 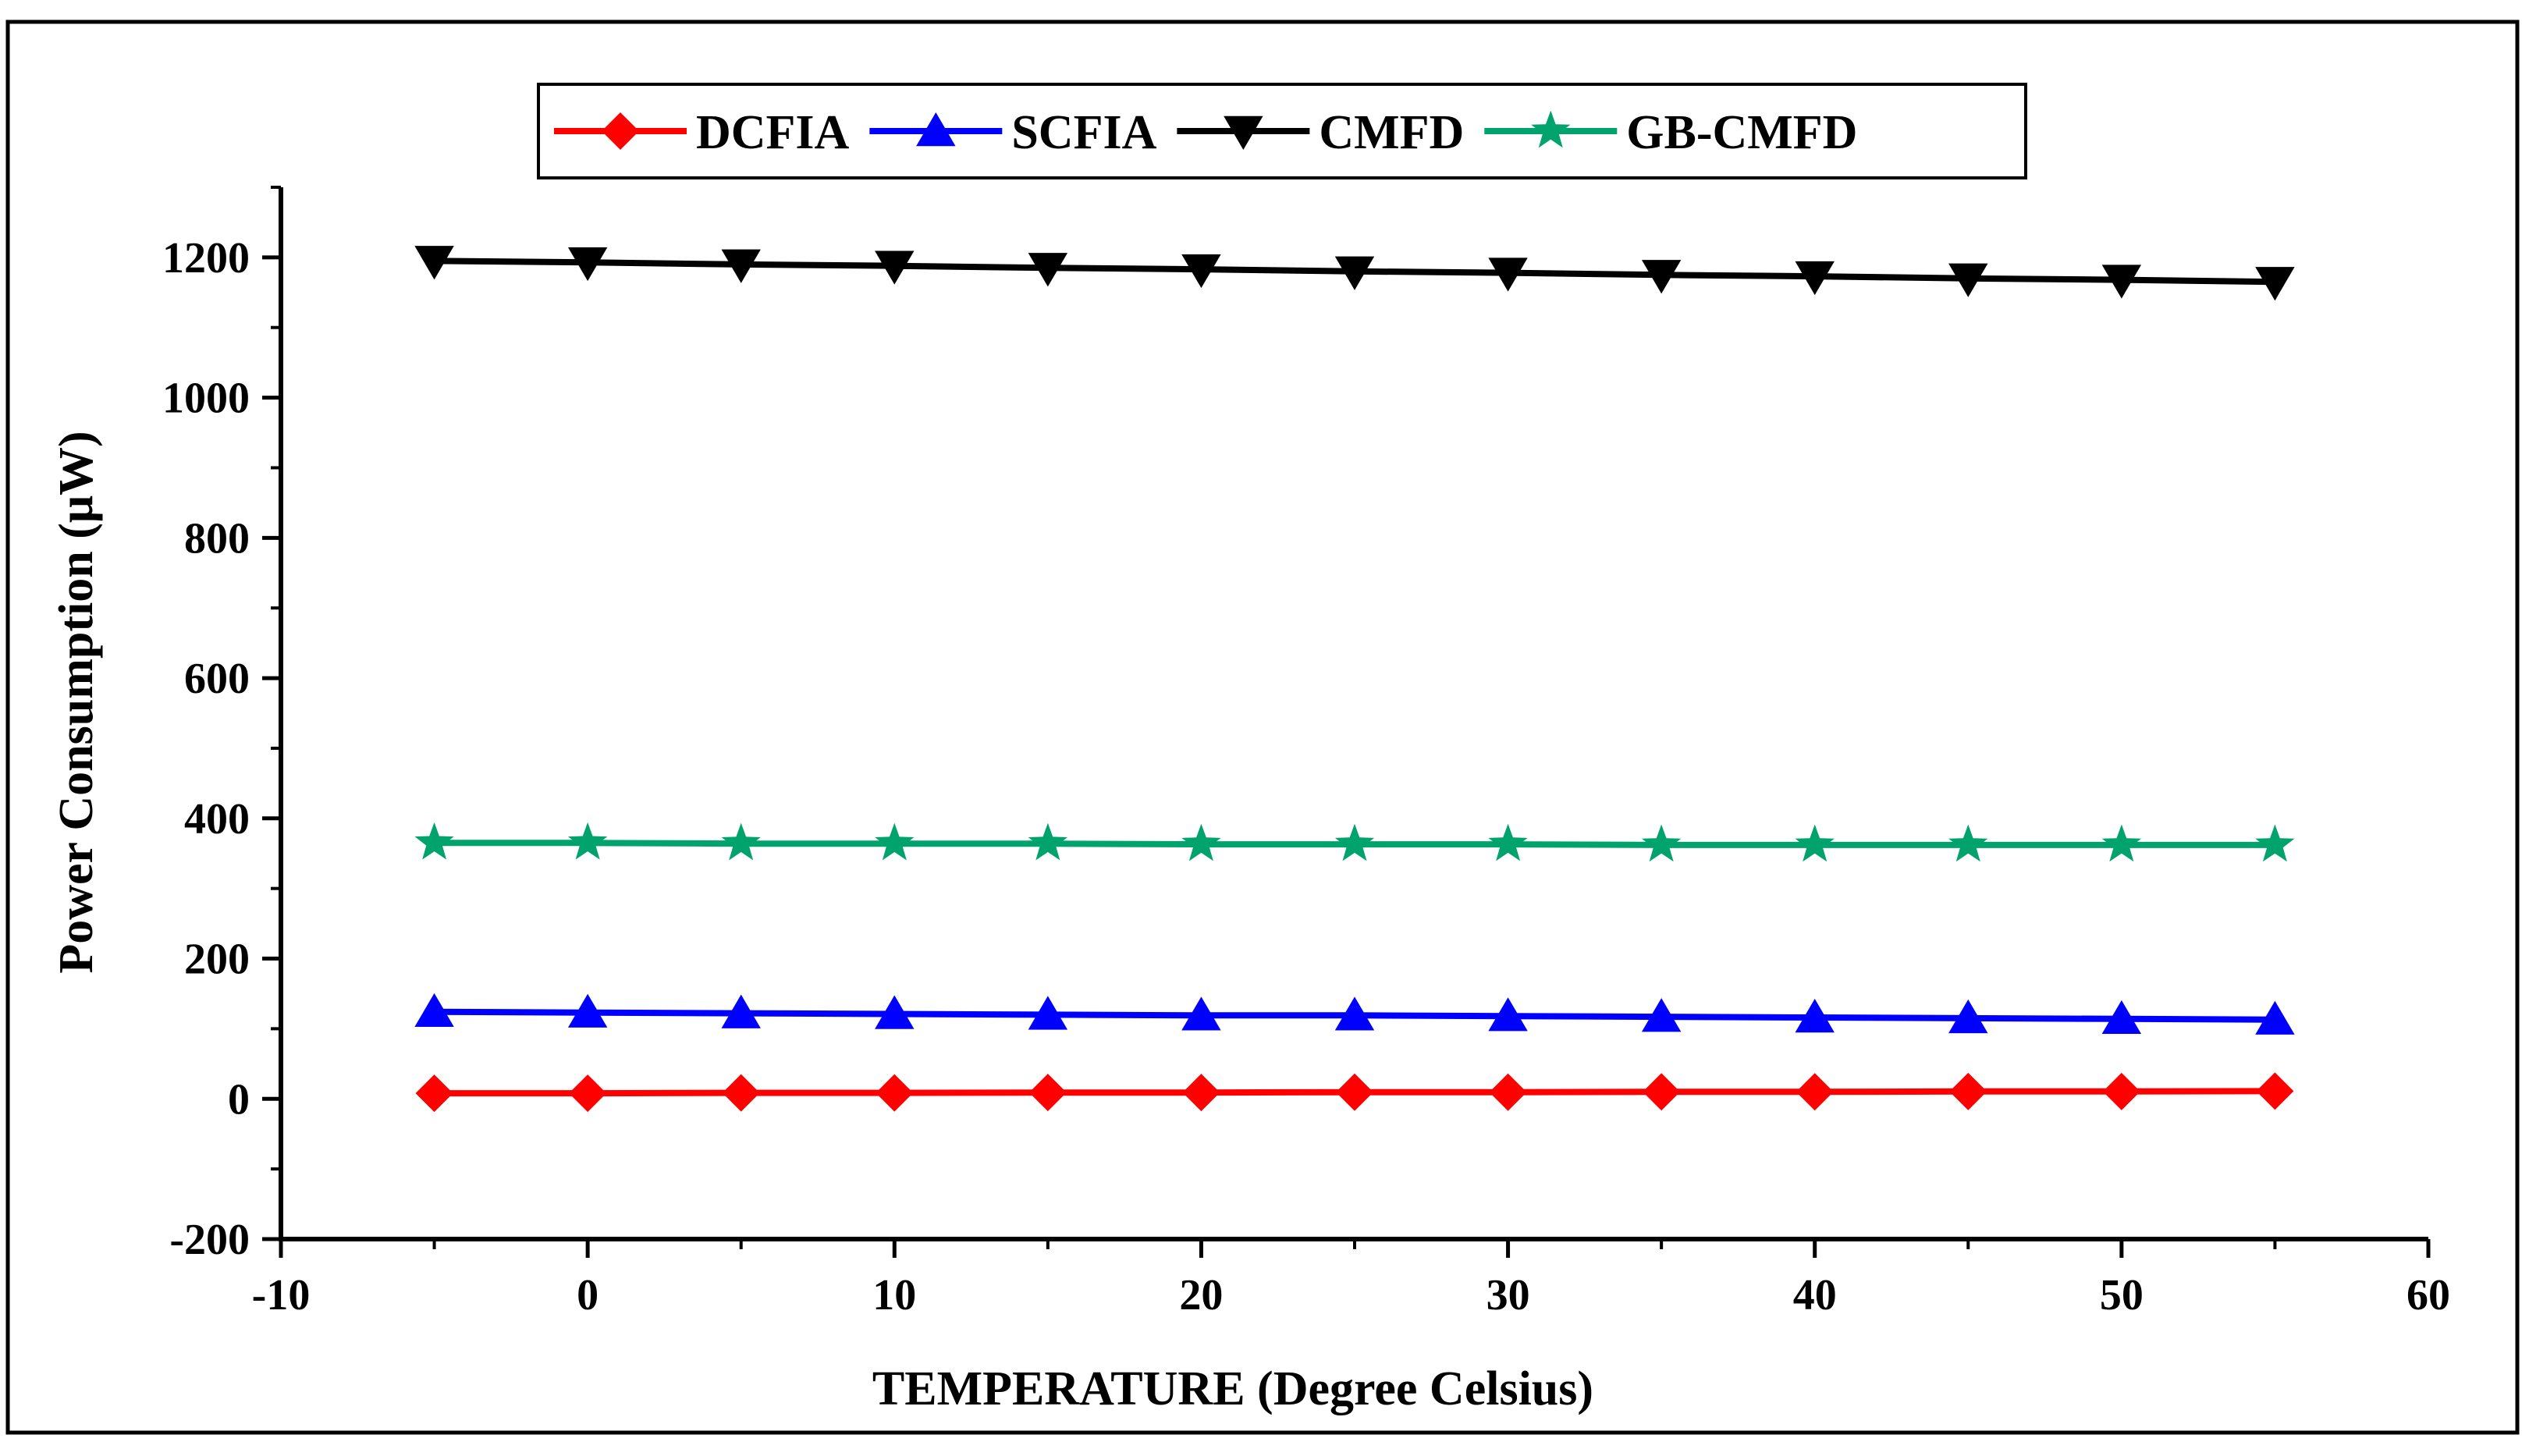 What do you see at coordinates (217, 819) in the screenshot?
I see `y-tick-label: 400` at bounding box center [217, 819].